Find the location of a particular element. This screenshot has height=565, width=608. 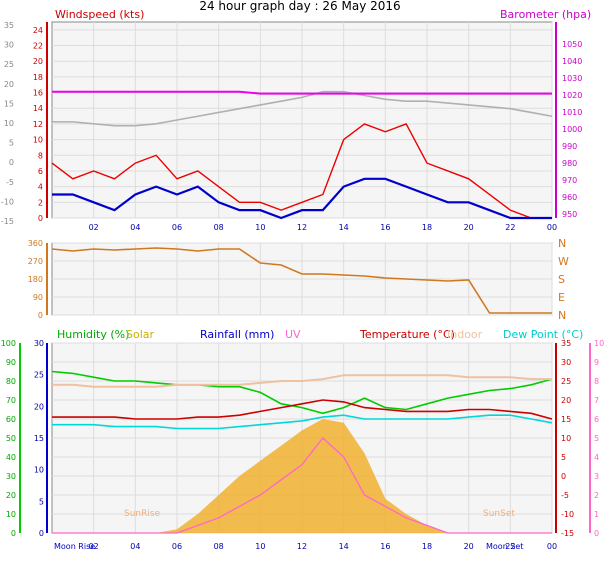

temperature-tick: 25 is located at coordinates (566, 381).